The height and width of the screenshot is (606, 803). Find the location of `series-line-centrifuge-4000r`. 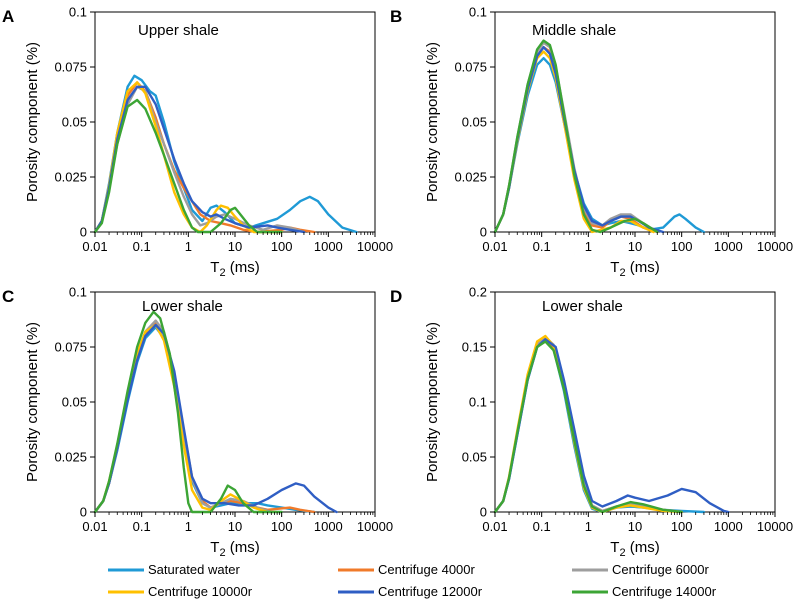

series-line-centrifuge-4000r is located at coordinates (204, 417).